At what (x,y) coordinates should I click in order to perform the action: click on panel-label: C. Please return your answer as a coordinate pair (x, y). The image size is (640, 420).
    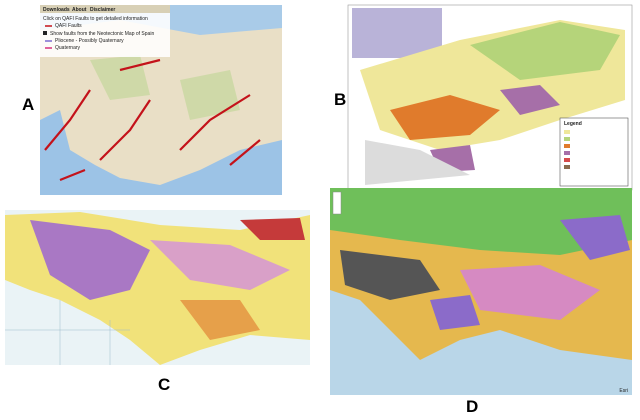
    Looking at the image, I should click on (164, 384).